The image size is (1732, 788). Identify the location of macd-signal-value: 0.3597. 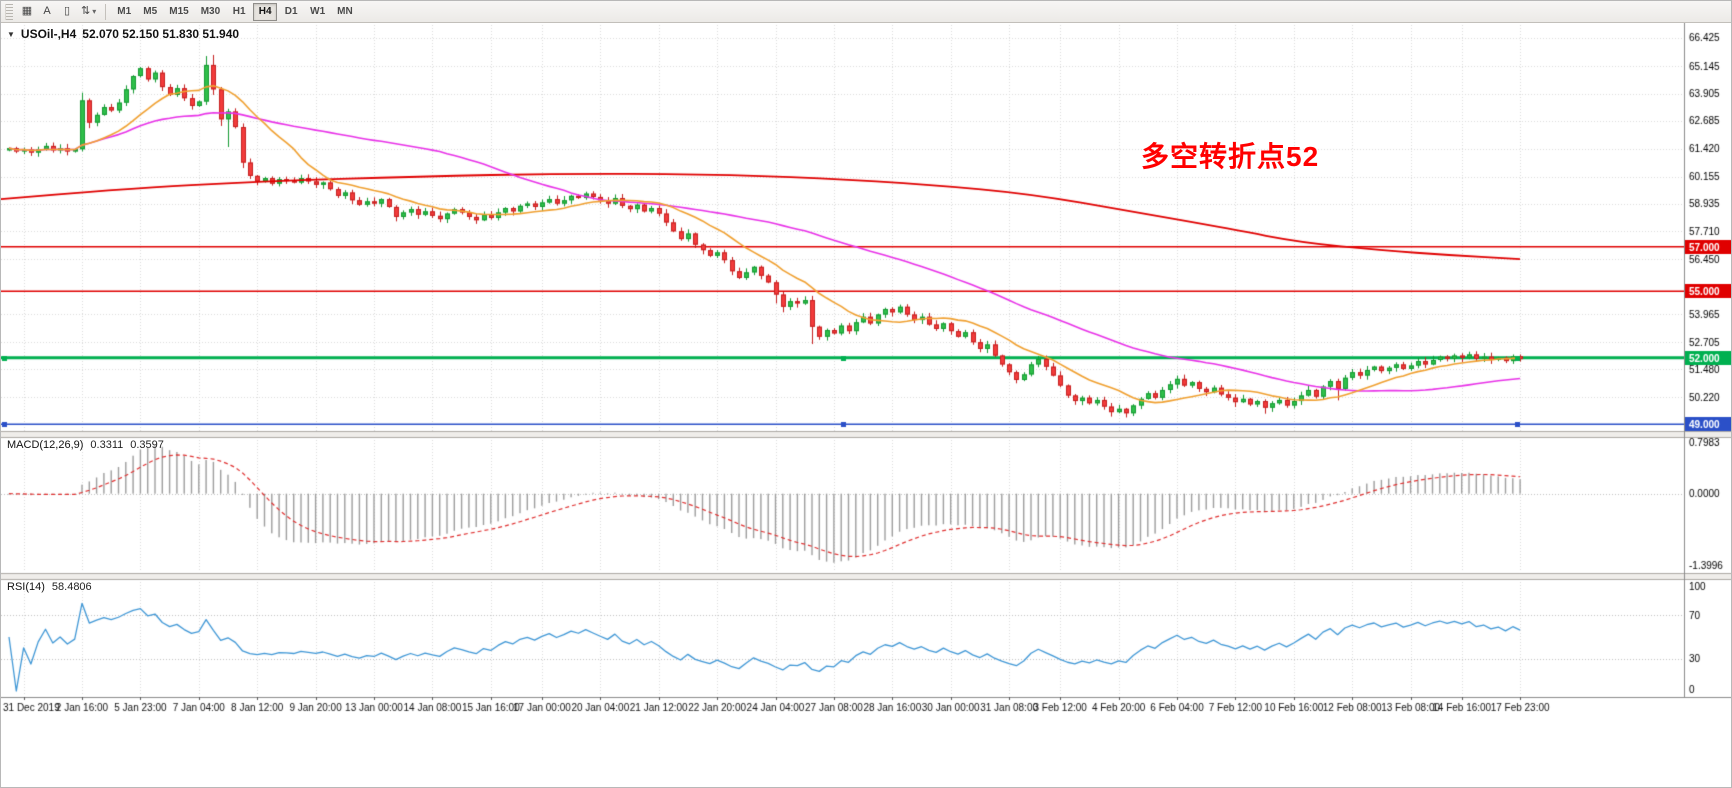
(147, 445).